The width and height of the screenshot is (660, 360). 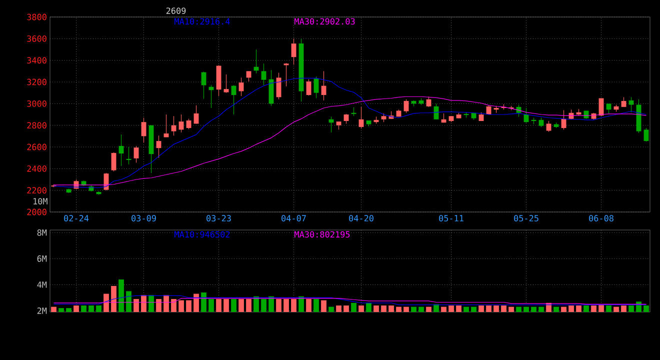 I want to click on x-tick-label: 02-24, so click(x=76, y=218).